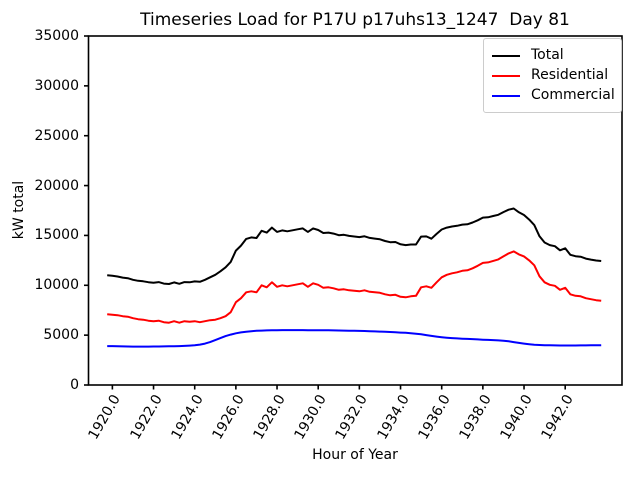 The height and width of the screenshot is (480, 640). What do you see at coordinates (56, 285) in the screenshot?
I see `y-tick-label: 10000` at bounding box center [56, 285].